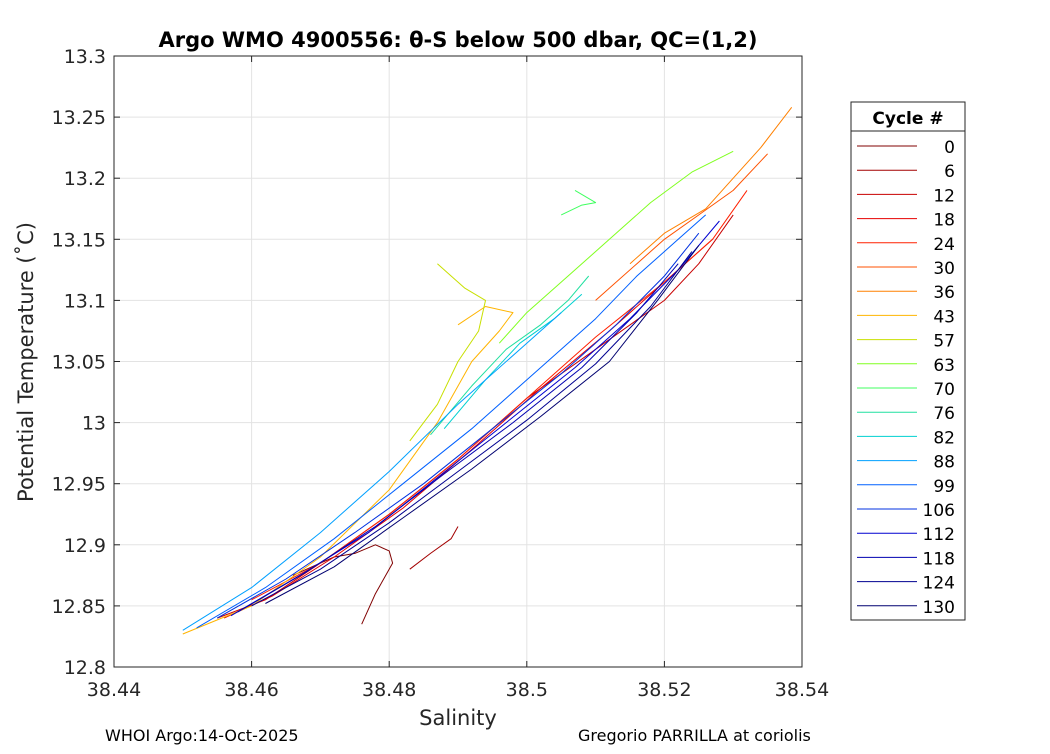  What do you see at coordinates (944, 366) in the screenshot?
I see `legend-label: 63` at bounding box center [944, 366].